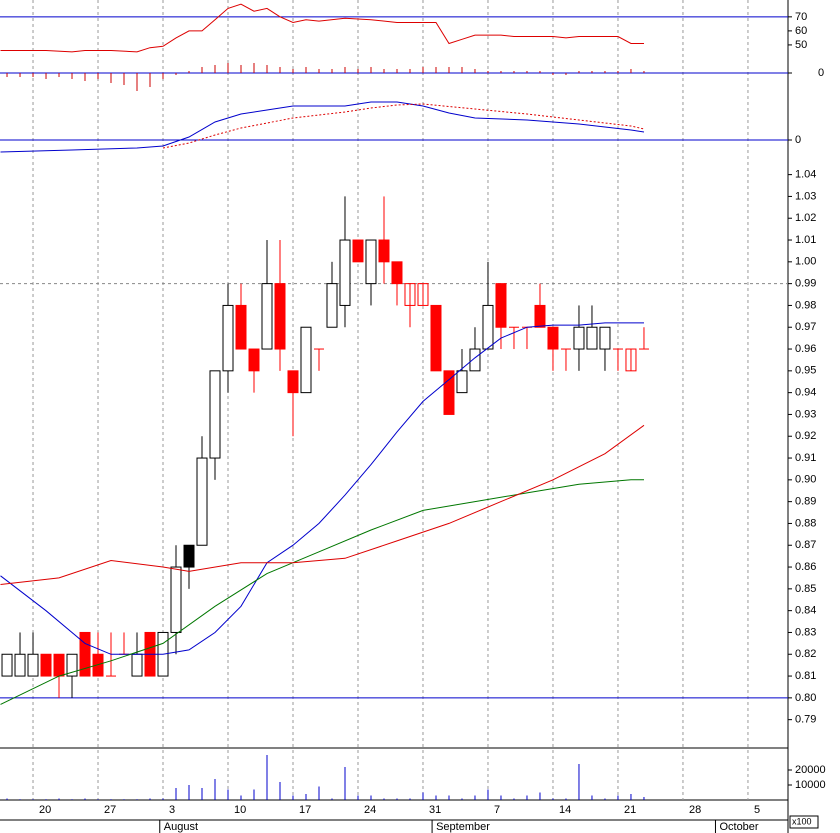  Describe the element at coordinates (805, 349) in the screenshot. I see `y-tick-label: 0.96` at that location.